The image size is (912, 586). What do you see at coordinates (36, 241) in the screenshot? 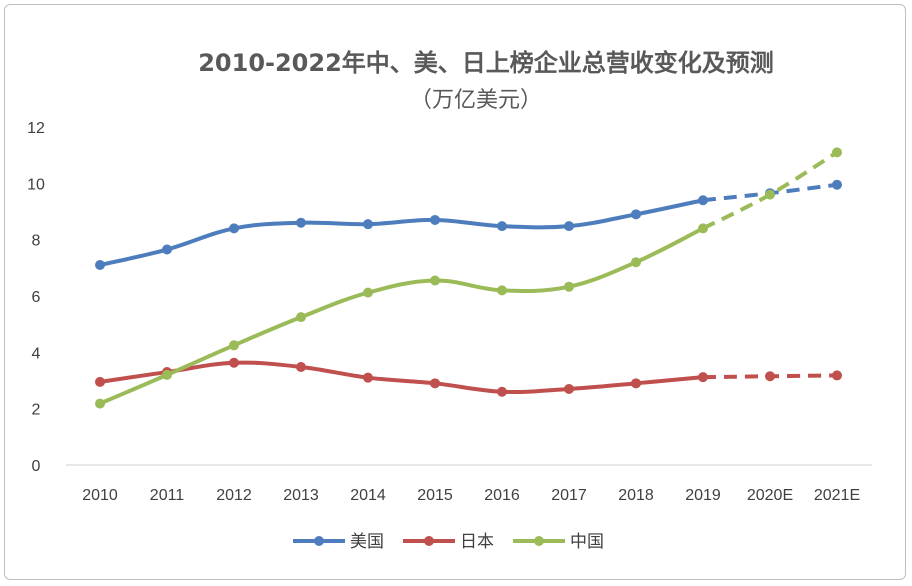
I see `y-tick-label: 8` at bounding box center [36, 241].